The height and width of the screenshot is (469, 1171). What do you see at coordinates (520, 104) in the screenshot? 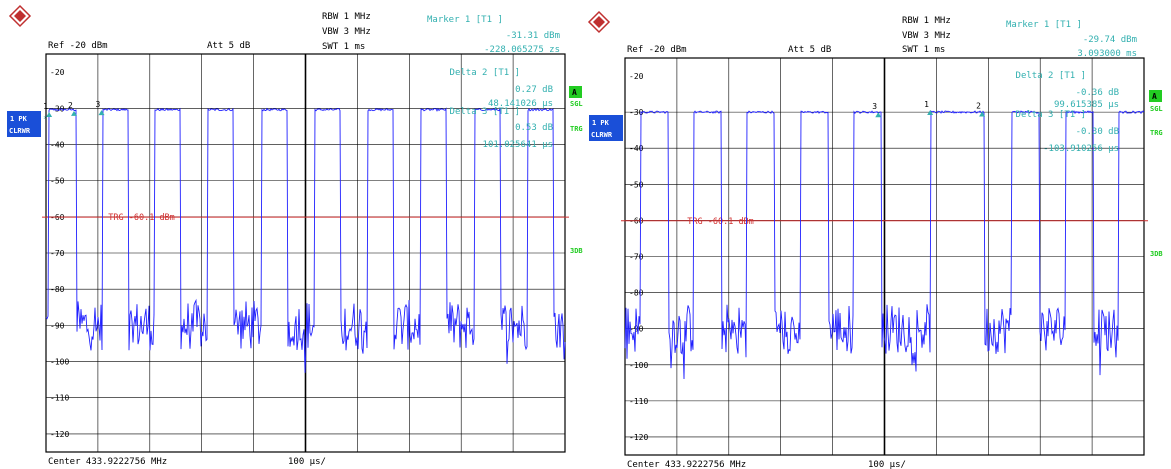
I see `delta-position: 48.141026 µs` at bounding box center [520, 104].